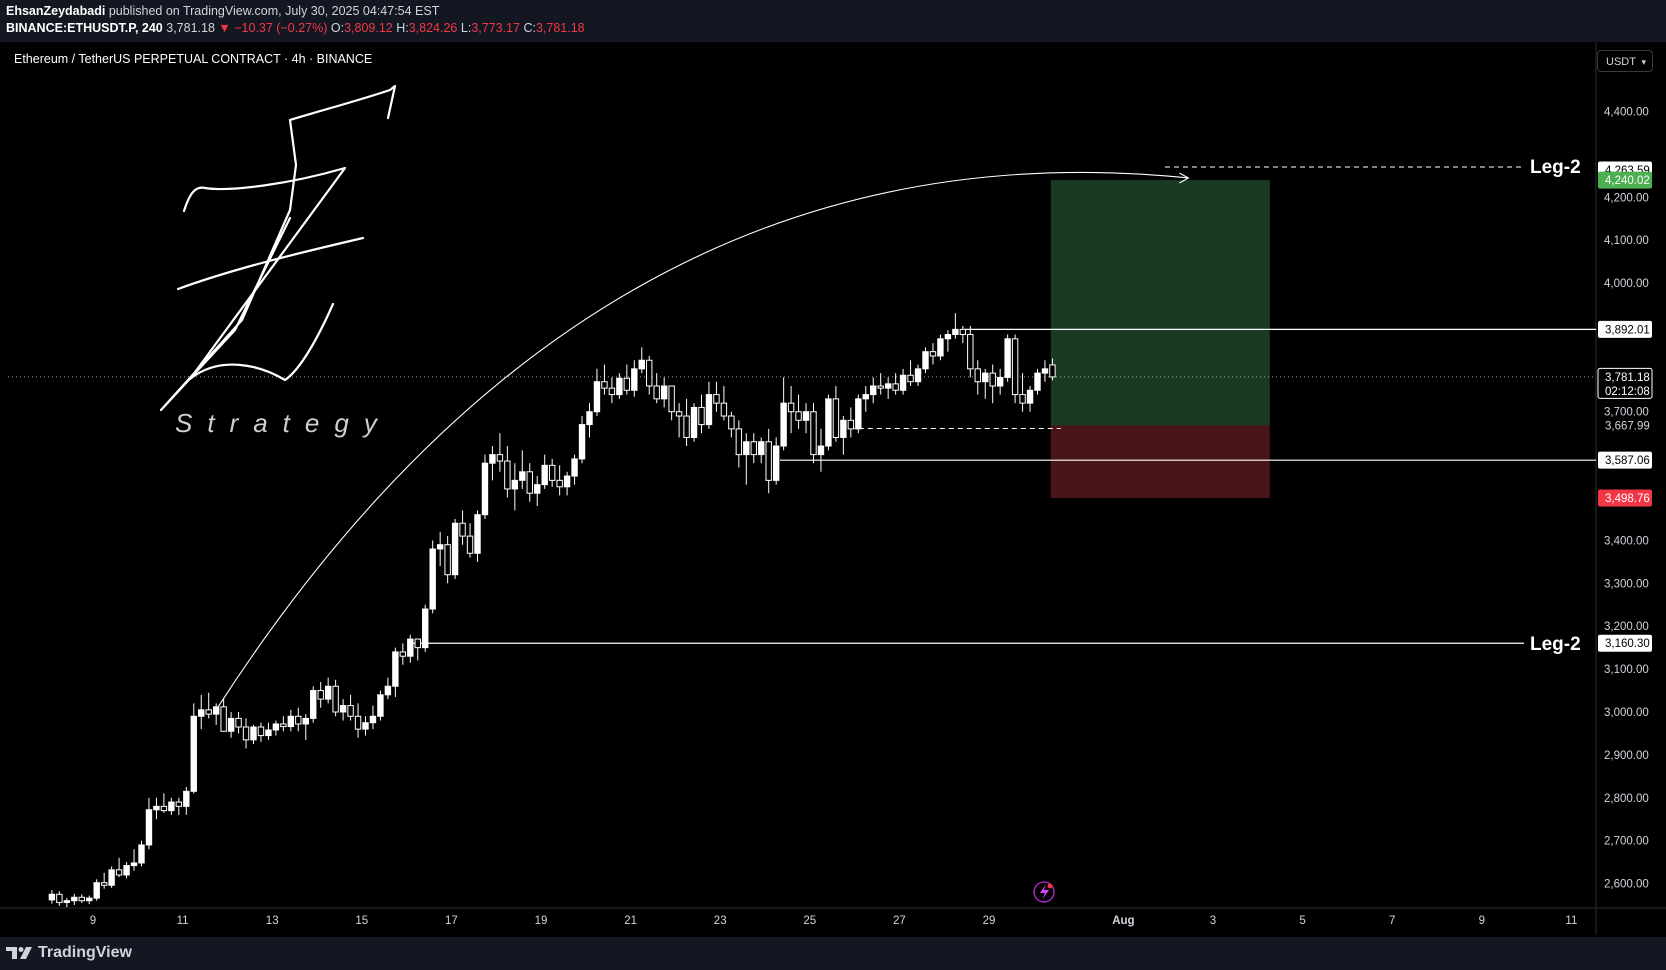 The image size is (1666, 970). What do you see at coordinates (56, 11) in the screenshot?
I see `author-name: EhsanZeydabadi` at bounding box center [56, 11].